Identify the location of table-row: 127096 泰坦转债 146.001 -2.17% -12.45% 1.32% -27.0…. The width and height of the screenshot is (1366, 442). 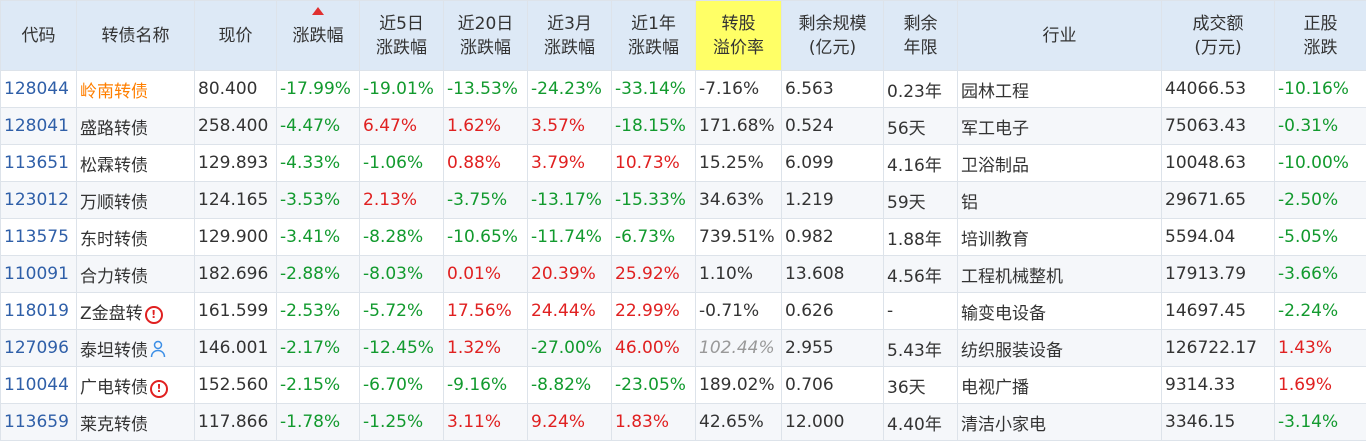
(683, 348).